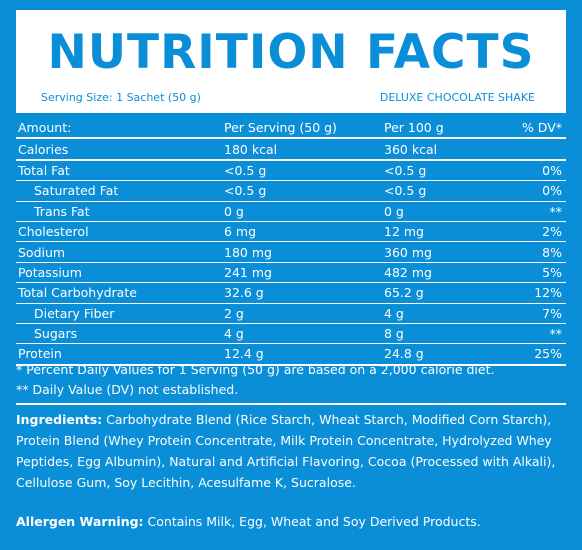 The width and height of the screenshot is (582, 550). Describe the element at coordinates (304, 232) in the screenshot. I see `per-serving-value: 6 mg` at that location.